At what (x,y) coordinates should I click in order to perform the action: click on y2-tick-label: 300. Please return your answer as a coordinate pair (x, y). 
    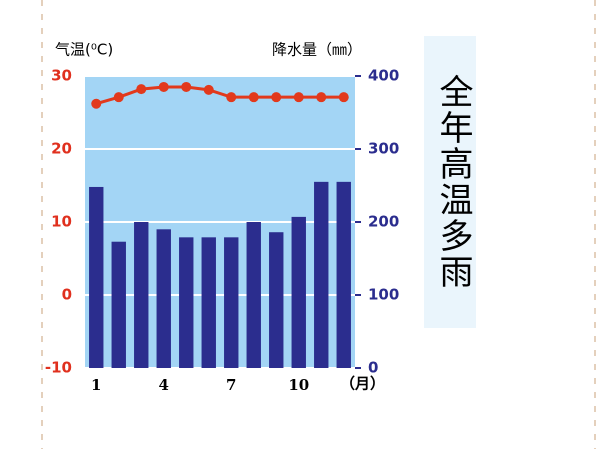
    Looking at the image, I should click on (383, 149).